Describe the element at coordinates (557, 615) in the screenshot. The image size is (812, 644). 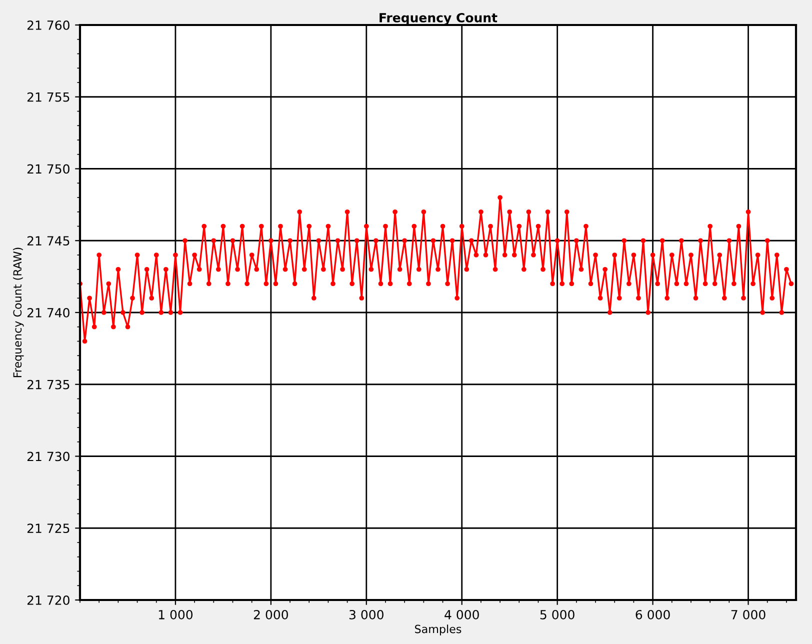
I see `x-tick-label: 5 000` at that location.